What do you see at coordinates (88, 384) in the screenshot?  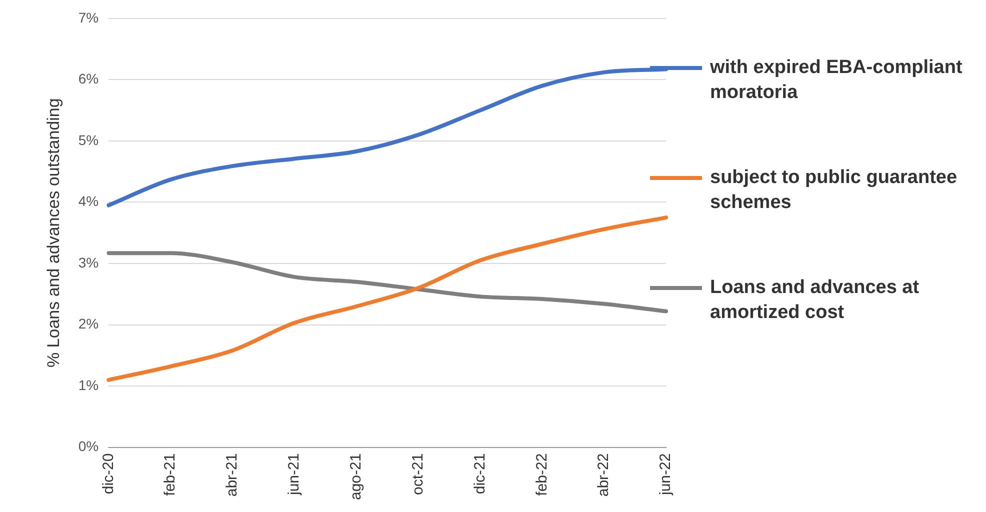 I see `y-tick-label: 1%` at bounding box center [88, 384].